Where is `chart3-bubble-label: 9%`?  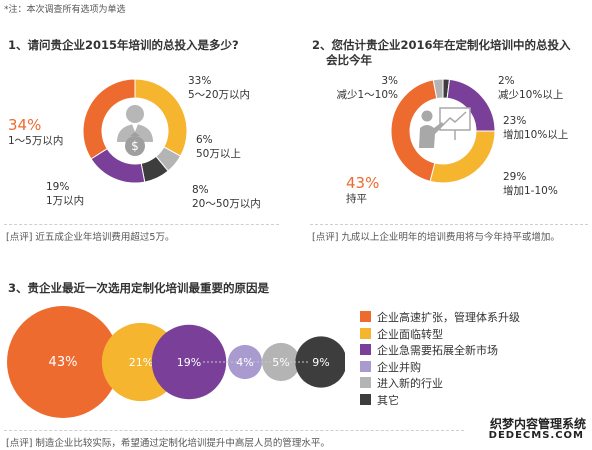 chart3-bubble-label: 9% is located at coordinates (320, 362).